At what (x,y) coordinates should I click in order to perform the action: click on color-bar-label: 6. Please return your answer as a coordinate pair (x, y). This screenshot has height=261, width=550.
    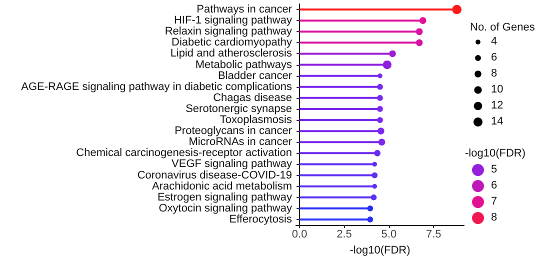
    Looking at the image, I should click on (494, 186).